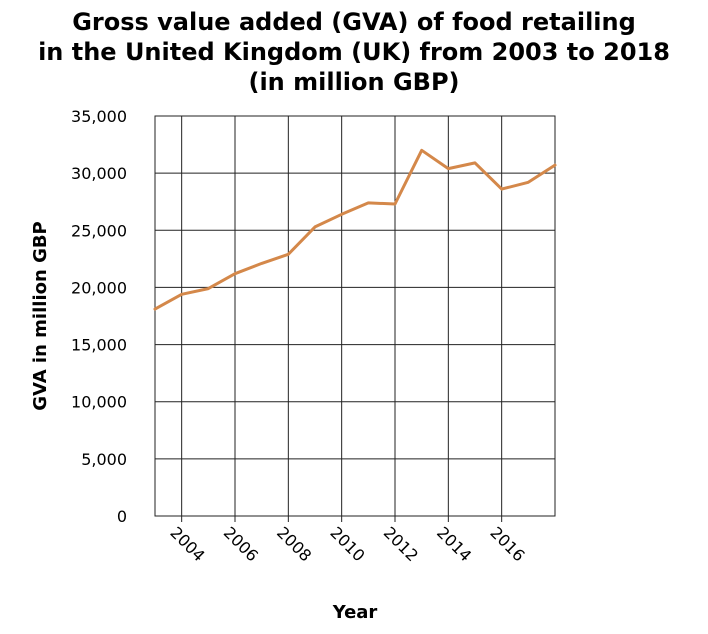 The width and height of the screenshot is (708, 634). What do you see at coordinates (99, 230) in the screenshot?
I see `y-tick-label: 25,000` at bounding box center [99, 230].